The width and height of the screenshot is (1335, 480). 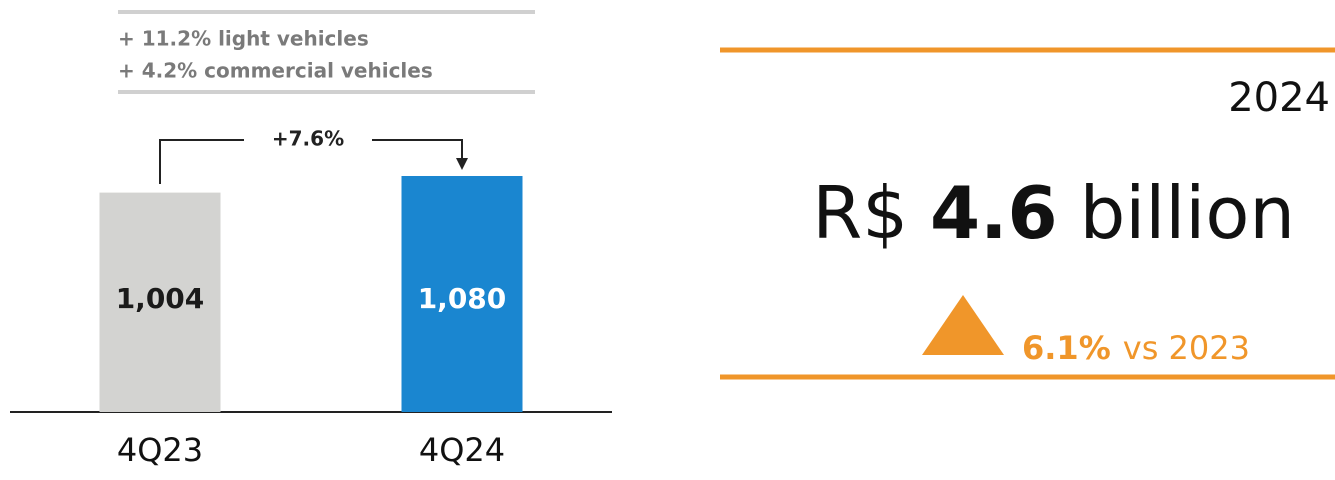 I want to click on arrowhead, so click(x=462, y=164).